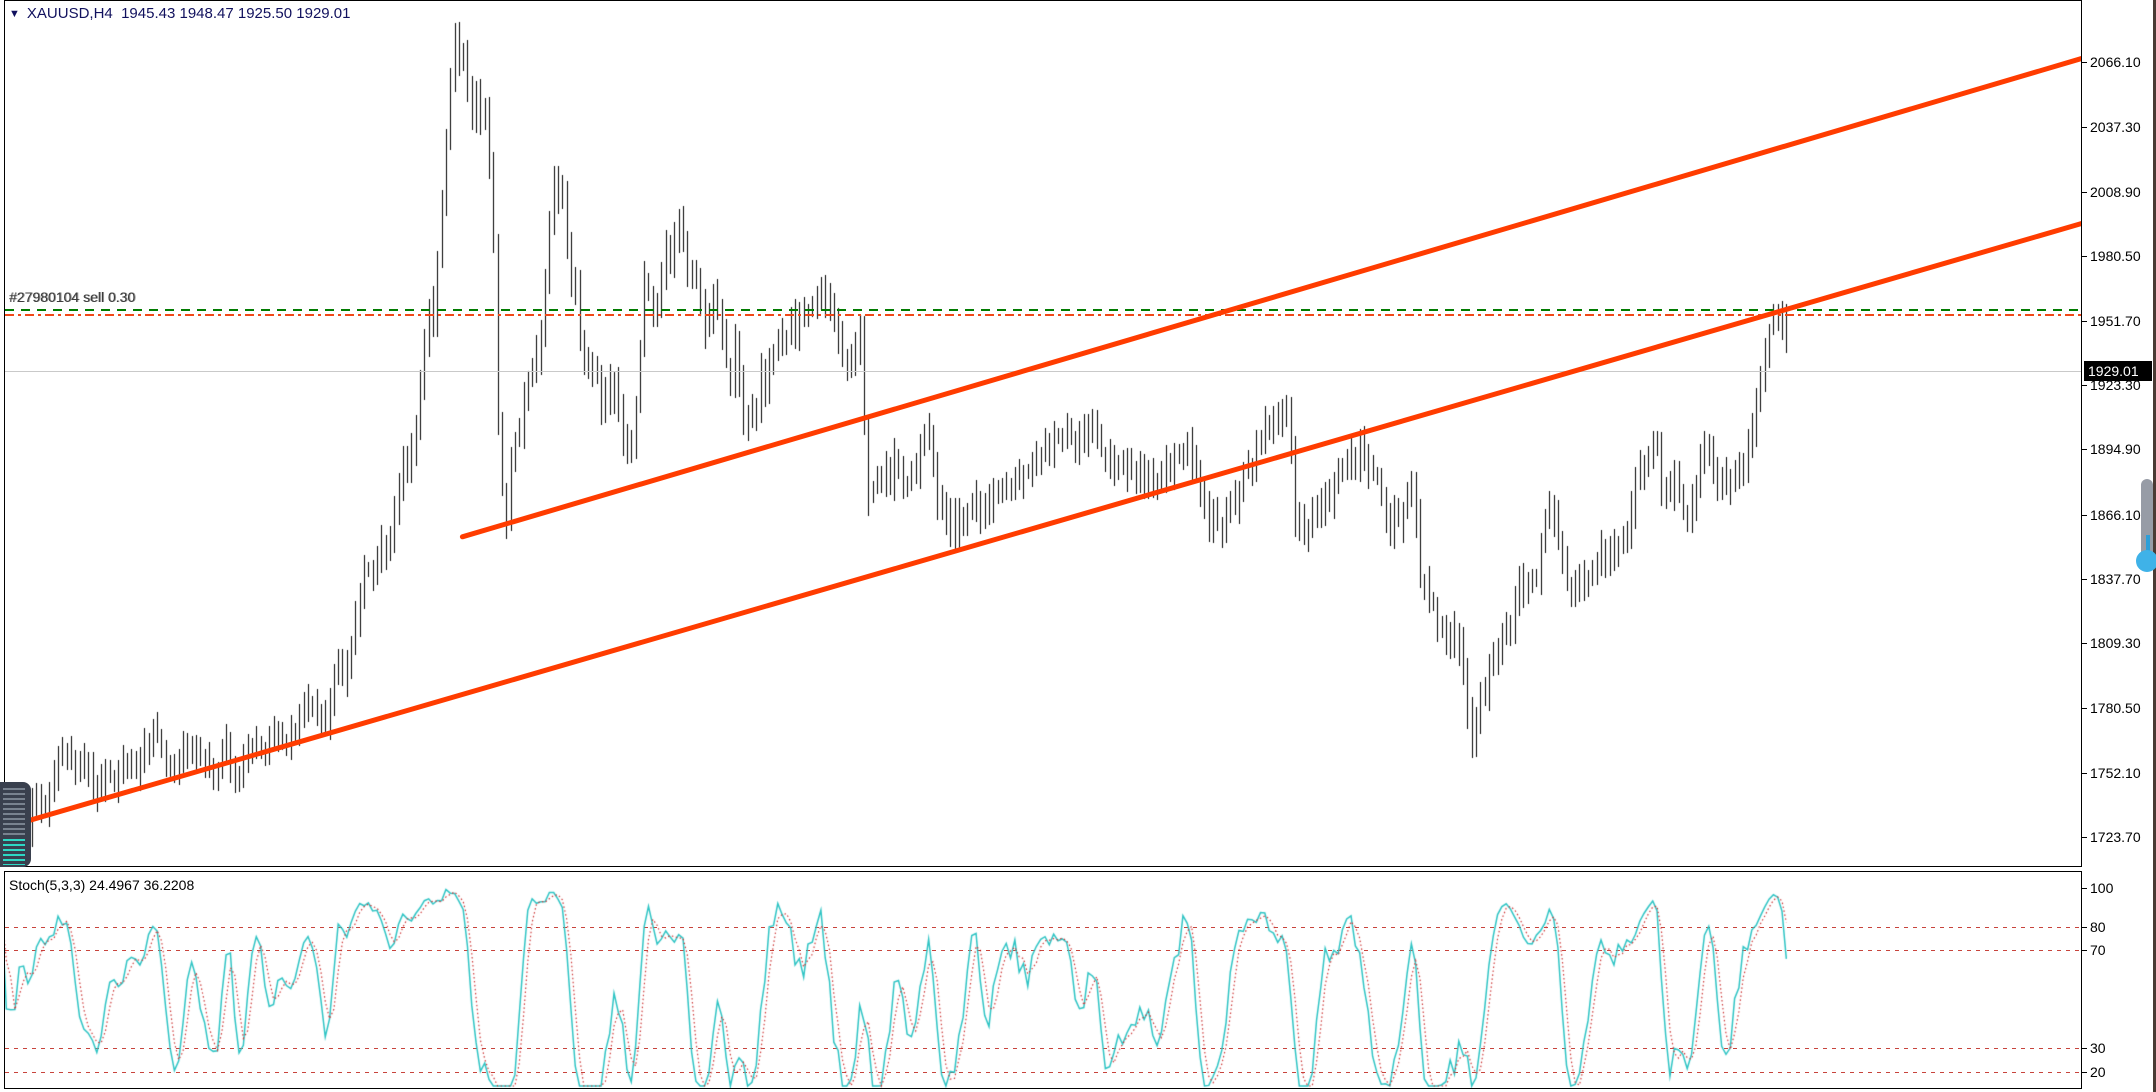 This screenshot has width=2156, height=1092. What do you see at coordinates (1043, 371) in the screenshot?
I see `current-price-line` at bounding box center [1043, 371].